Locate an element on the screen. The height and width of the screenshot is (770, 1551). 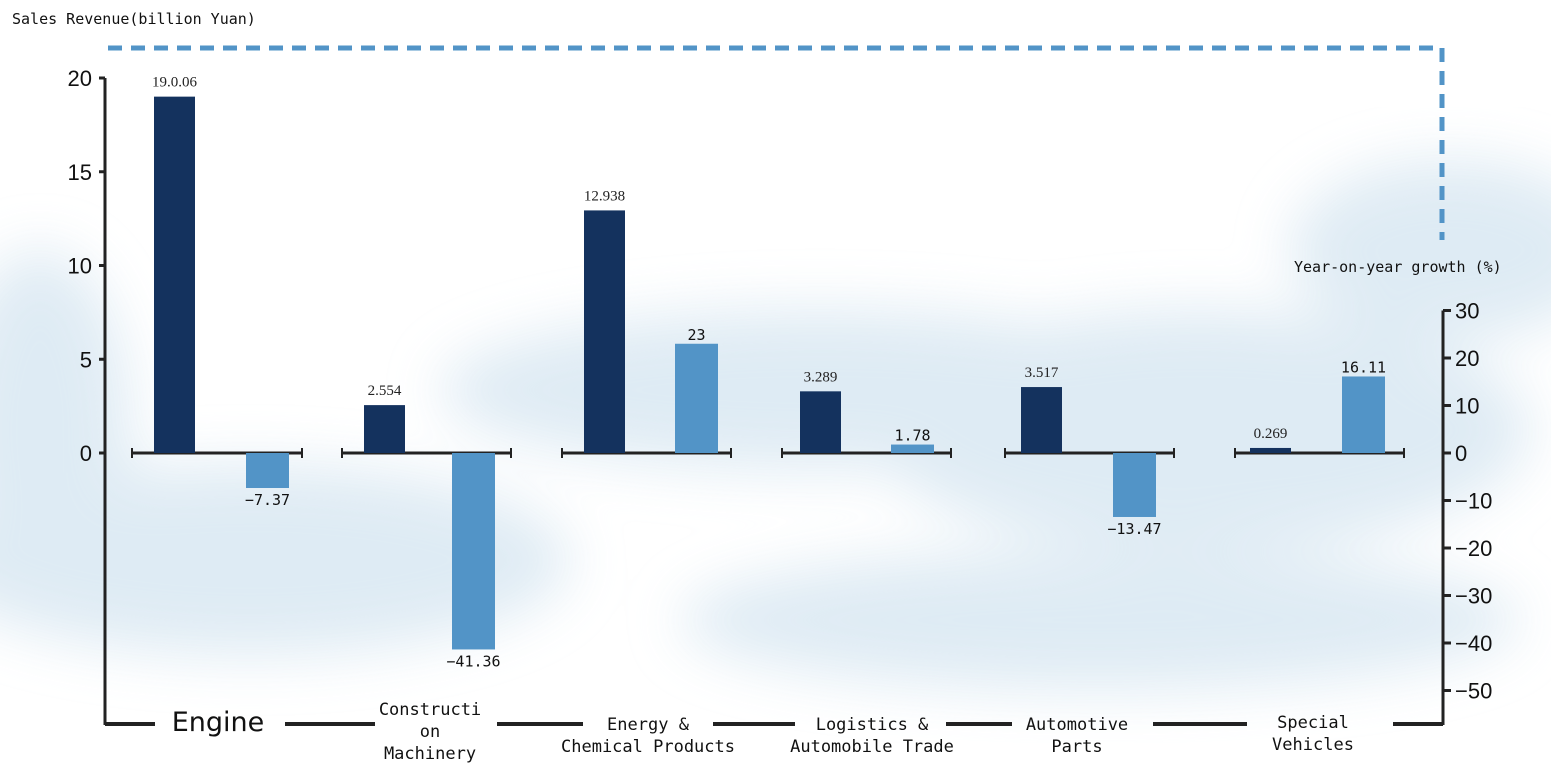
right-tick-label: 10 is located at coordinates (1467, 406).